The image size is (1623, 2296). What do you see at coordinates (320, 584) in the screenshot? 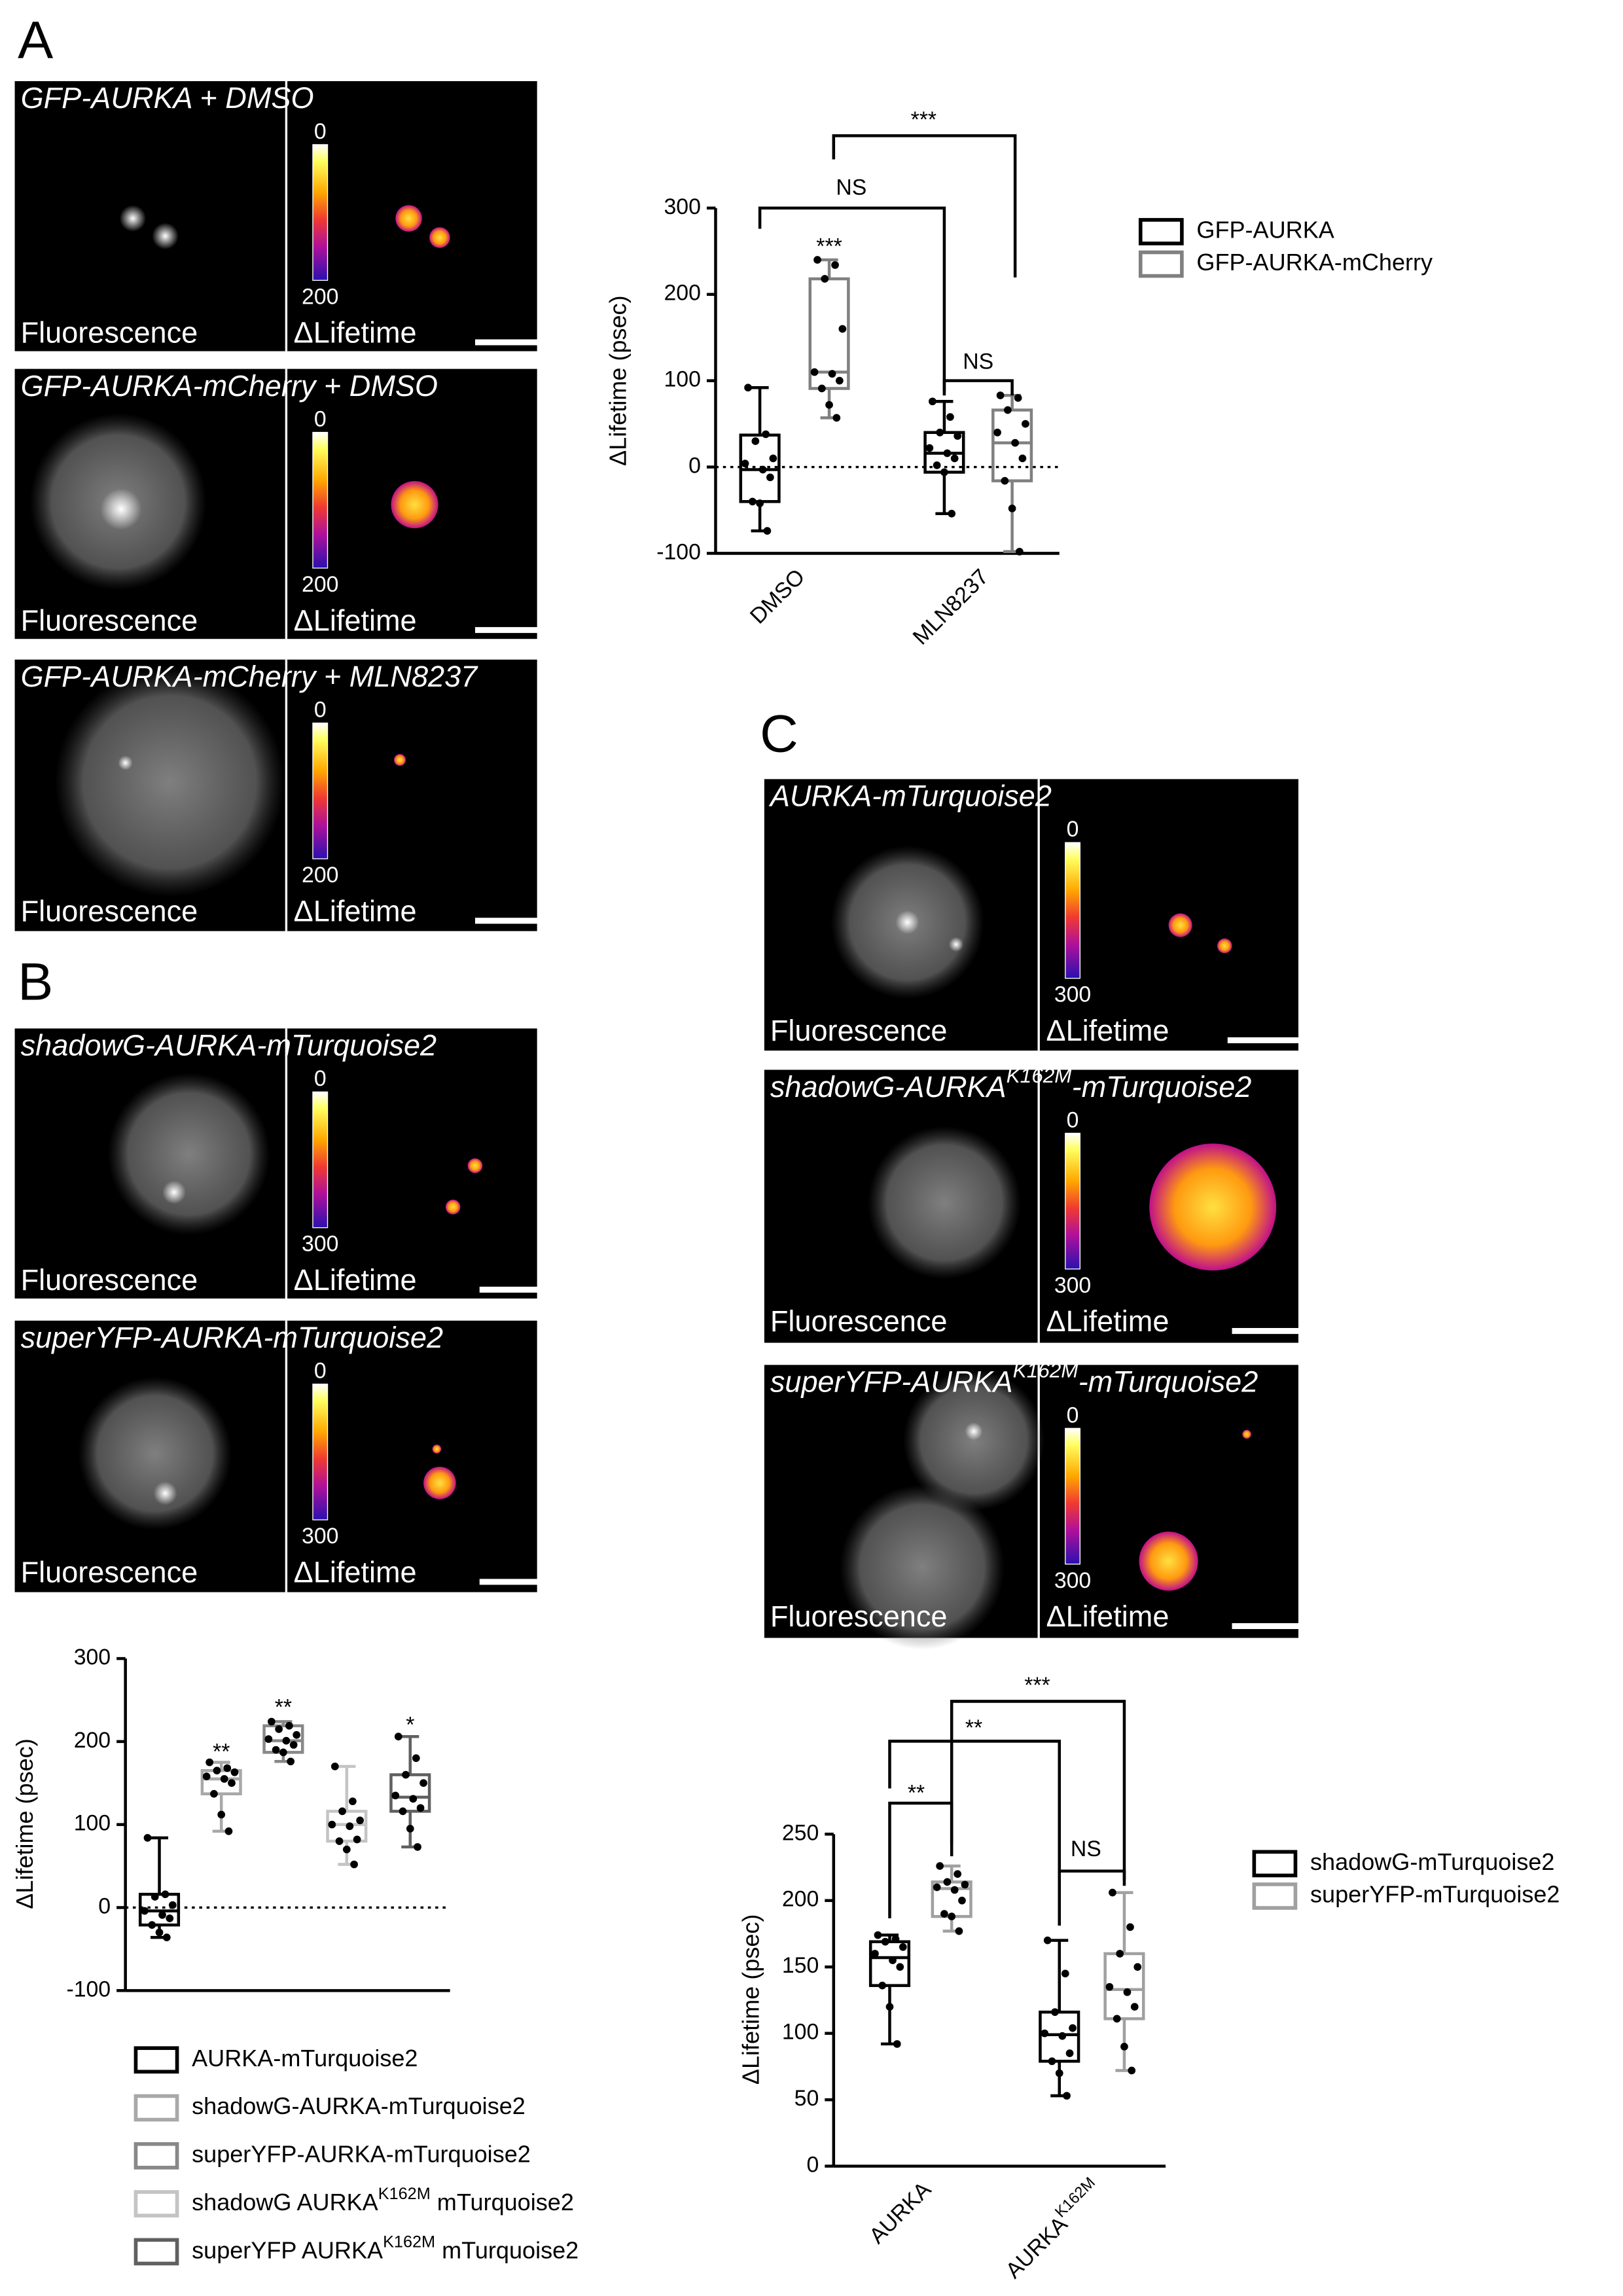
I see `colorbar-label: 200` at bounding box center [320, 584].